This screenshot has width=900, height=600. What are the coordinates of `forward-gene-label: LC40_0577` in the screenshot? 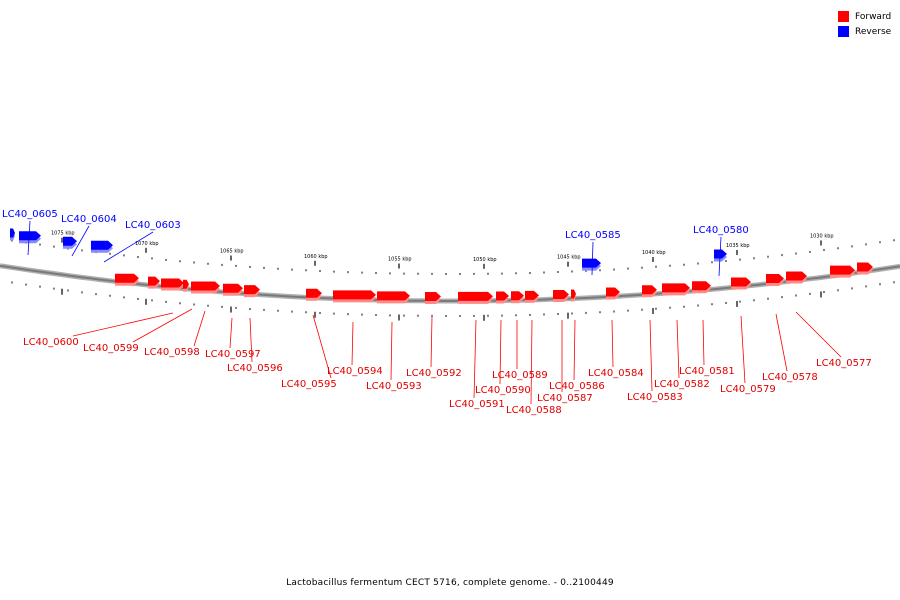 It's located at (844, 363).